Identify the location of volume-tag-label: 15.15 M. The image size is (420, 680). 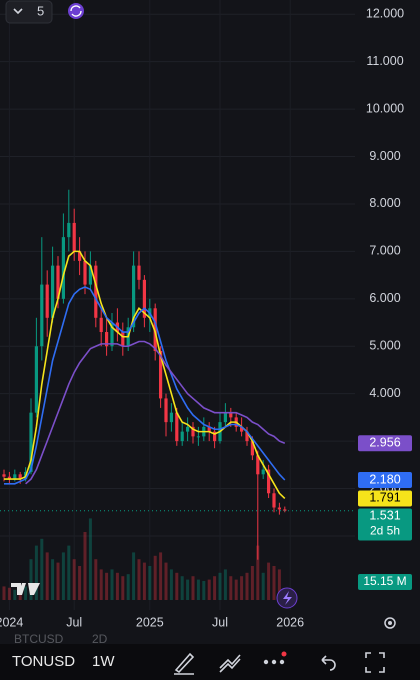
(384, 581).